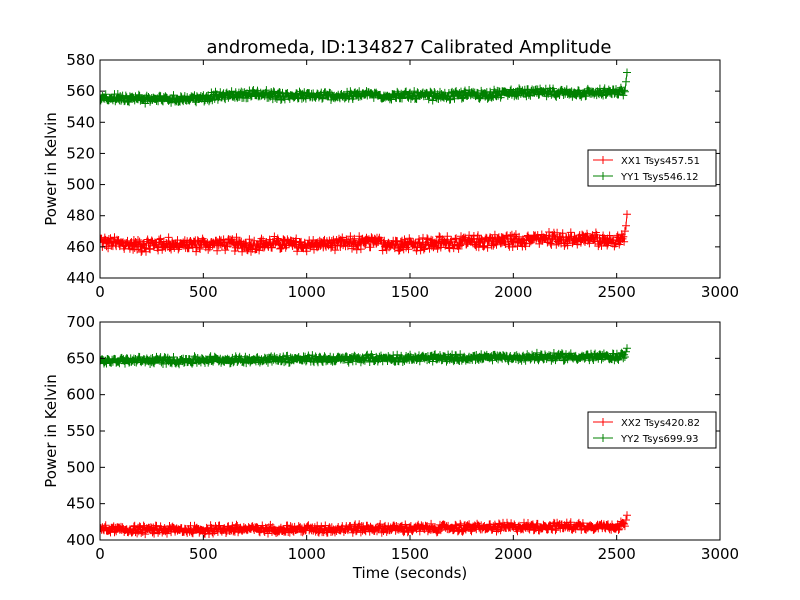 This screenshot has height=600, width=800. Describe the element at coordinates (659, 177) in the screenshot. I see `legend-label: YY1 Tsys546.12` at that location.